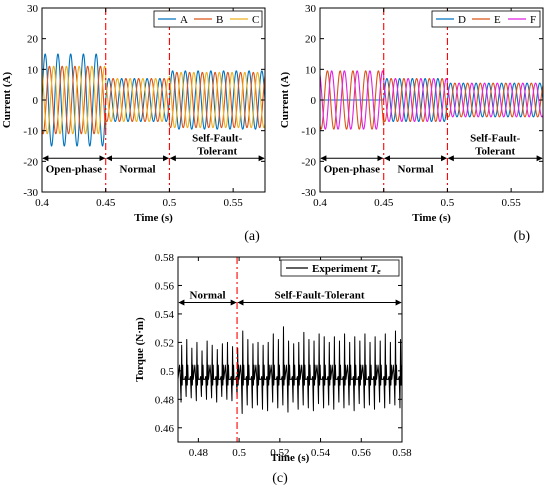 Image resolution: width=550 pixels, height=488 pixels. I want to click on c-xtick-label: 0.48, so click(199, 453).